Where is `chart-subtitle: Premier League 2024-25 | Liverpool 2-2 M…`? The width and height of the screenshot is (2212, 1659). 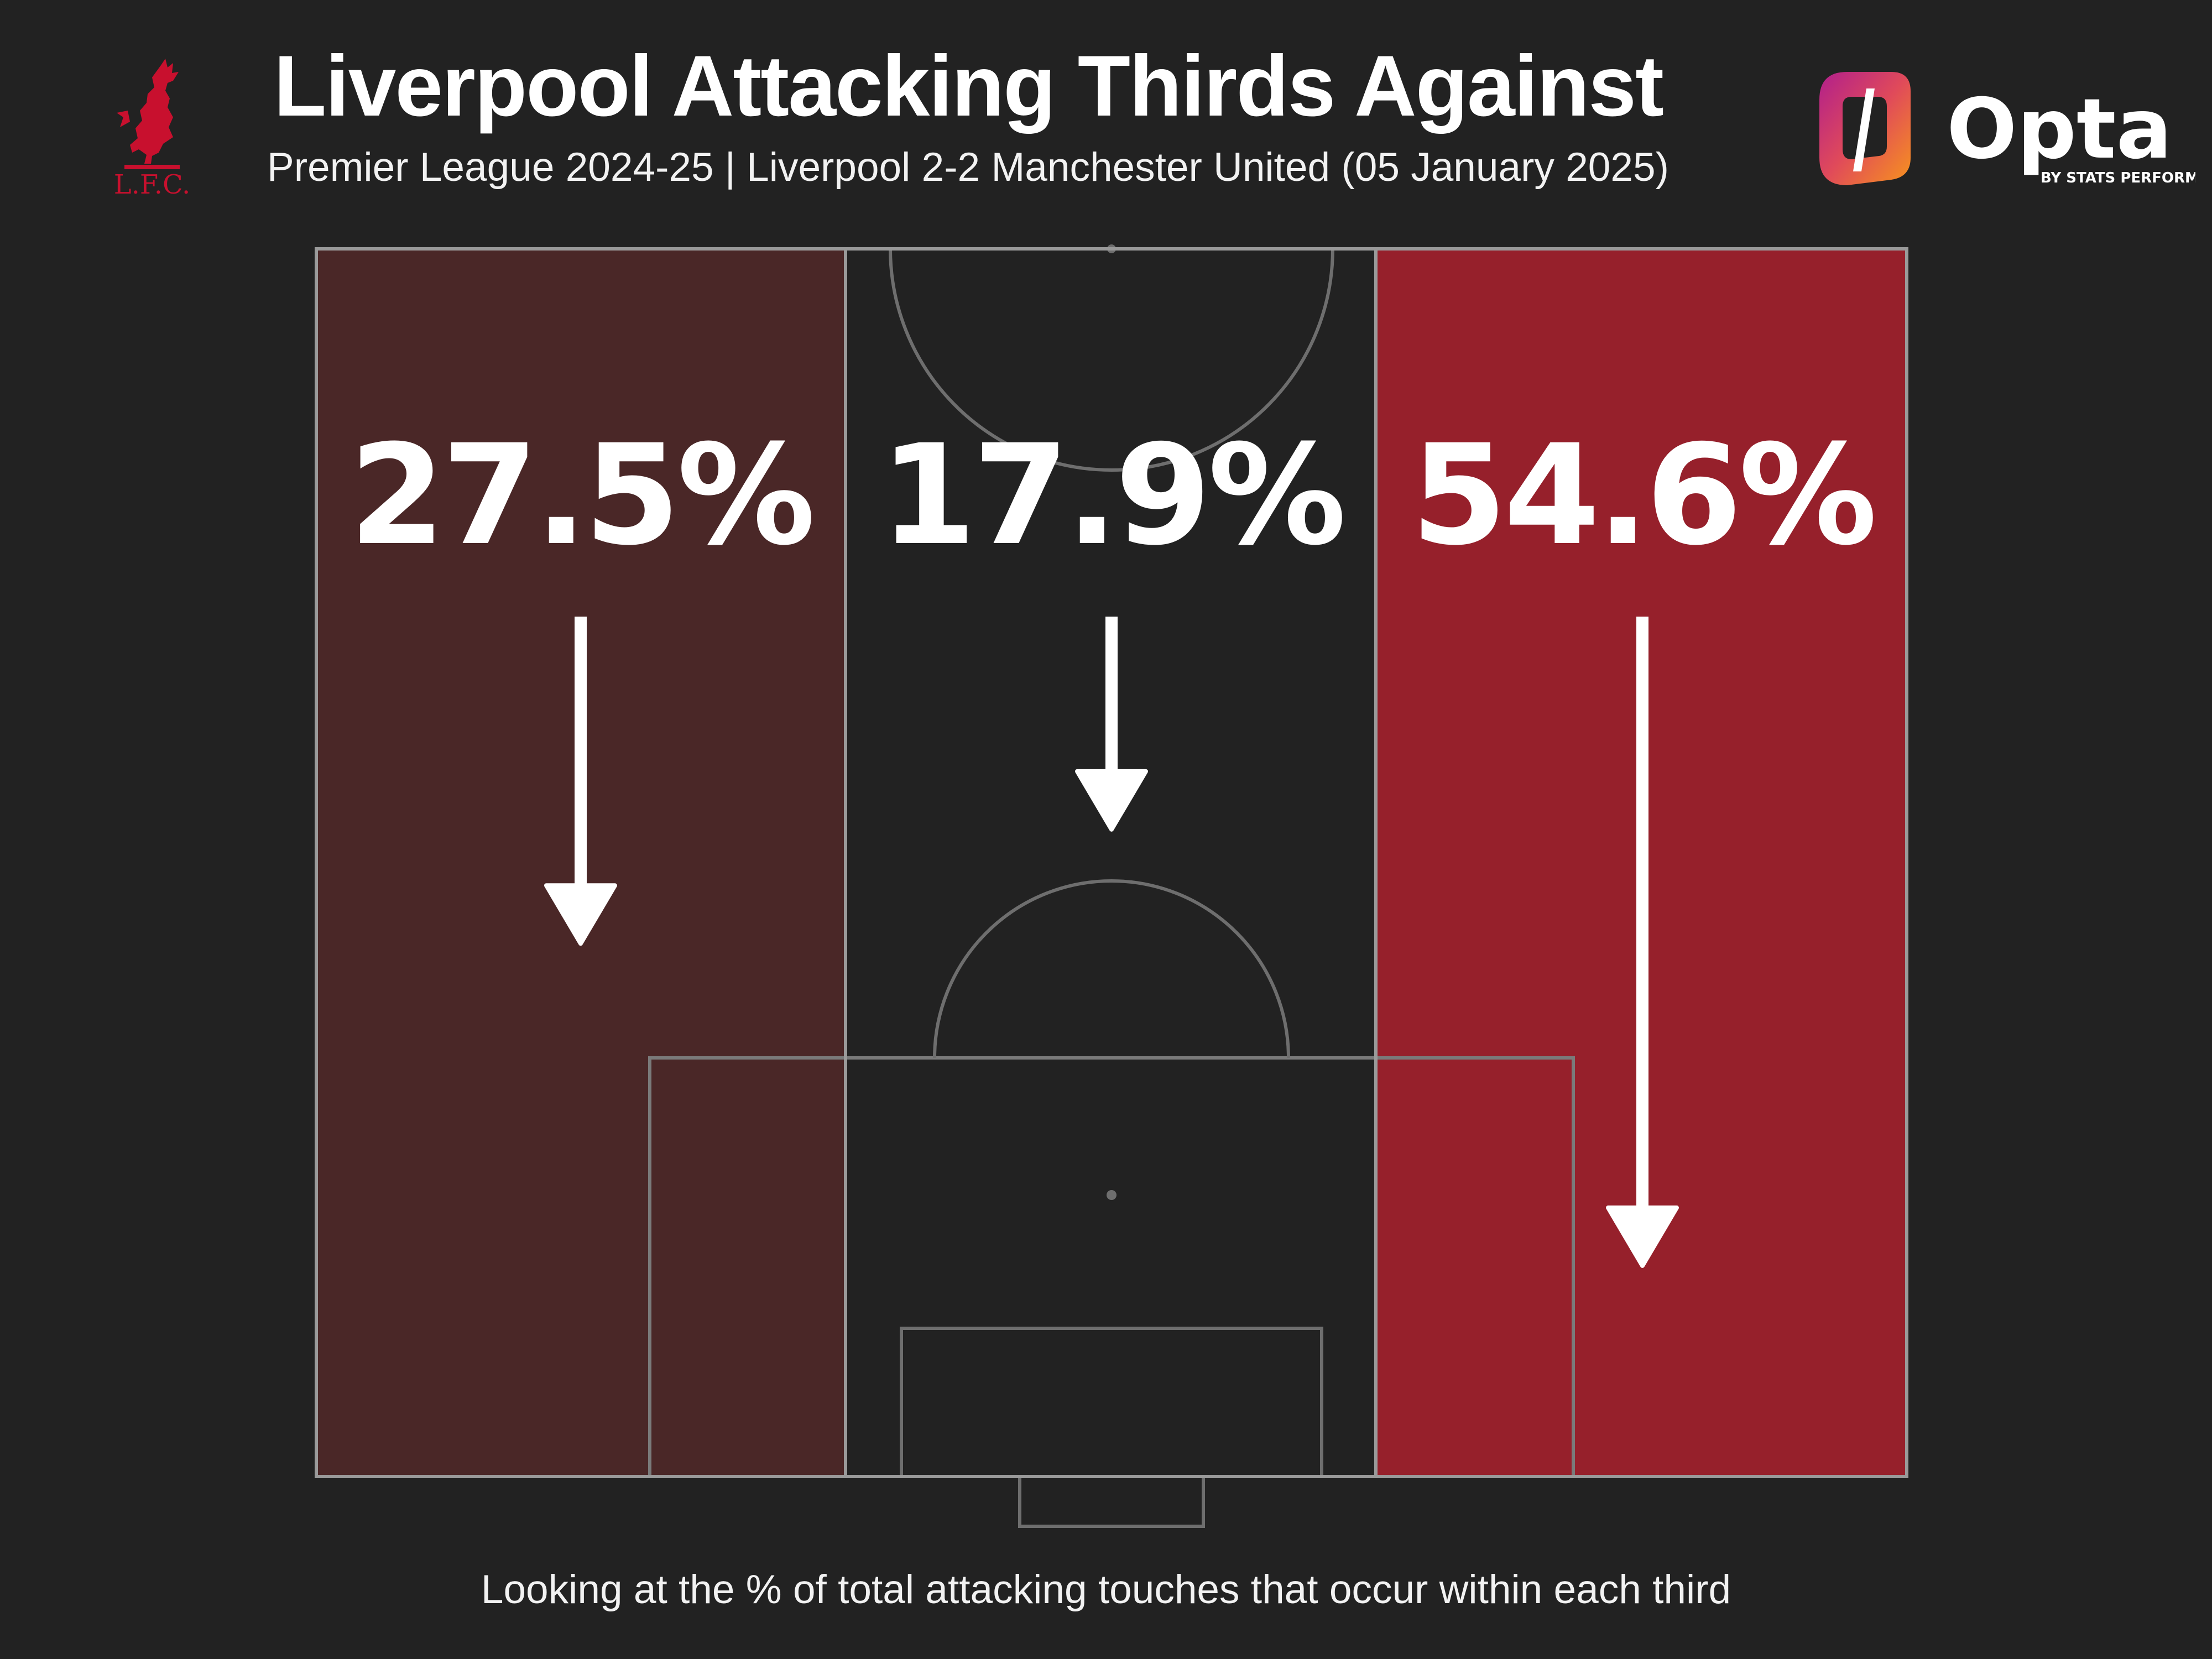
chart-subtitle: Premier League 2024-25 | Liverpool 2-2 M… is located at coordinates (968, 168).